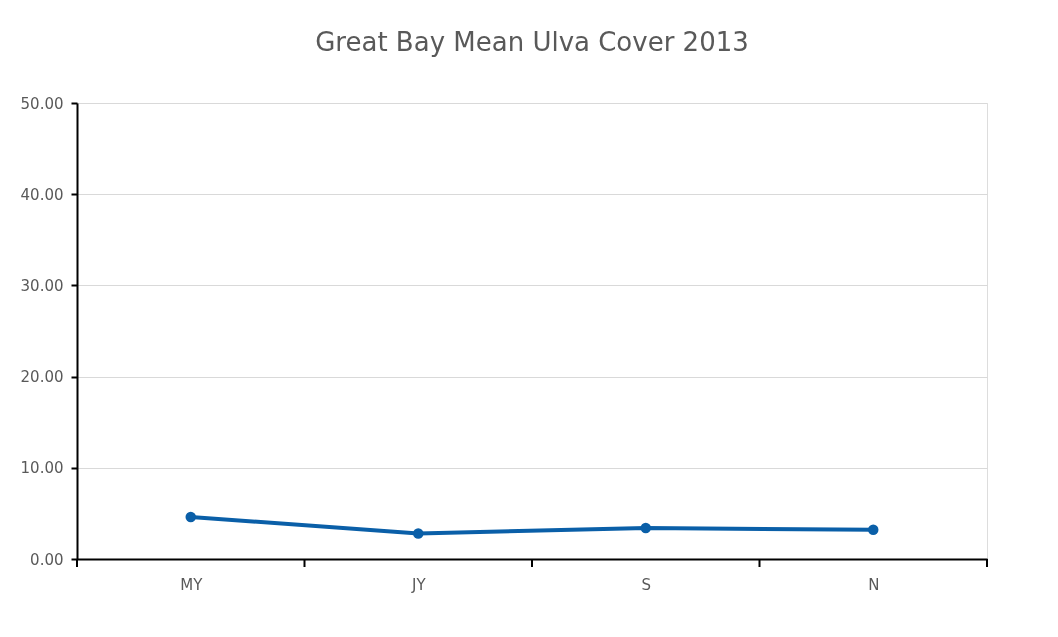 The height and width of the screenshot is (637, 1058). Describe the element at coordinates (42, 194) in the screenshot. I see `y-tick-label: 40.00` at that location.